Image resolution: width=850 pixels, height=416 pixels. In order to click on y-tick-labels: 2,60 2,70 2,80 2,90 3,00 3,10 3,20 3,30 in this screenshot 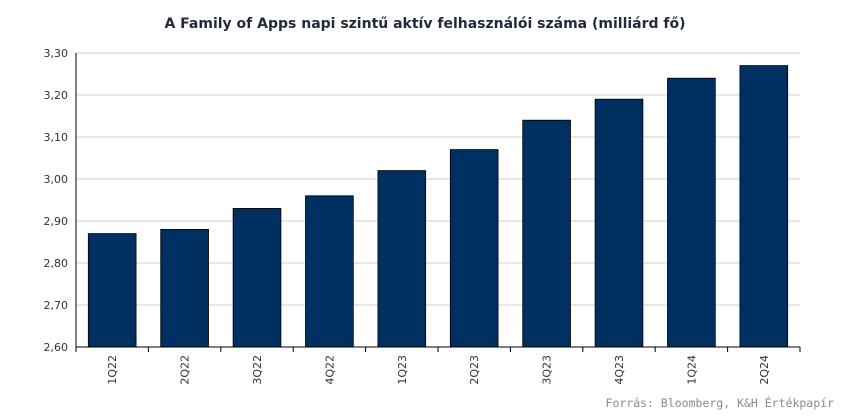, I will do `click(56, 200)`.